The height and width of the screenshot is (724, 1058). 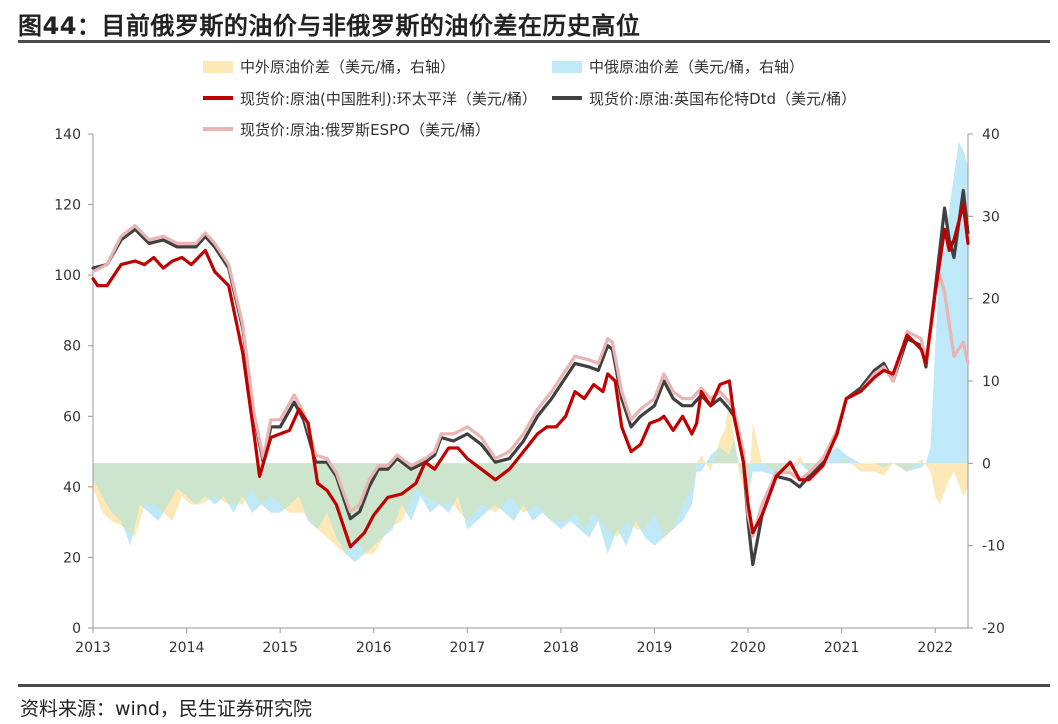 What do you see at coordinates (72, 488) in the screenshot?
I see `left-tick-label: 40` at bounding box center [72, 488].